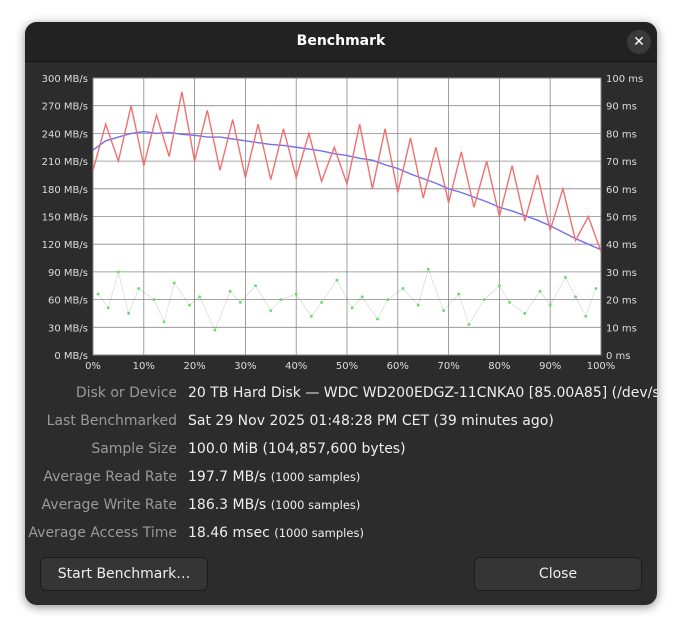  What do you see at coordinates (639, 42) in the screenshot?
I see `close-icon: ✕` at bounding box center [639, 42].